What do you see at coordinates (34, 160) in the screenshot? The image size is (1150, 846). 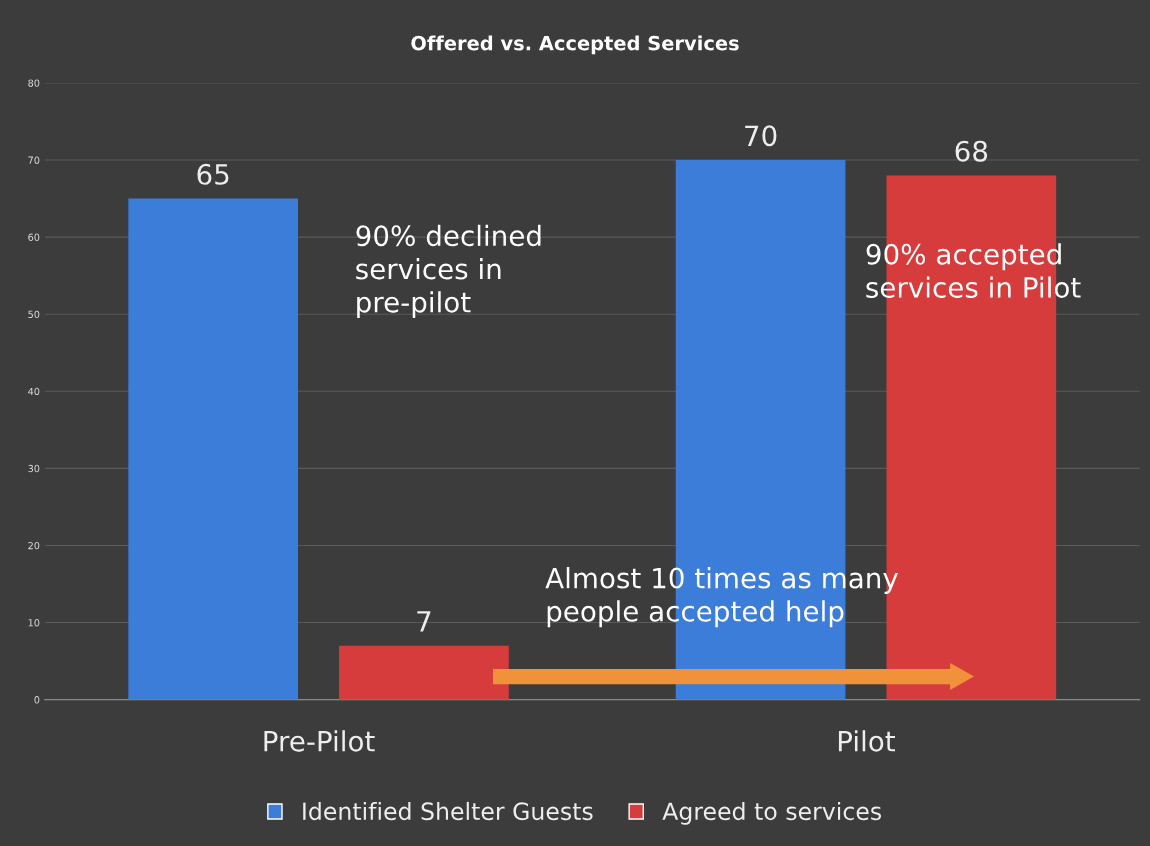 I see `y-tick-label: 70` at bounding box center [34, 160].